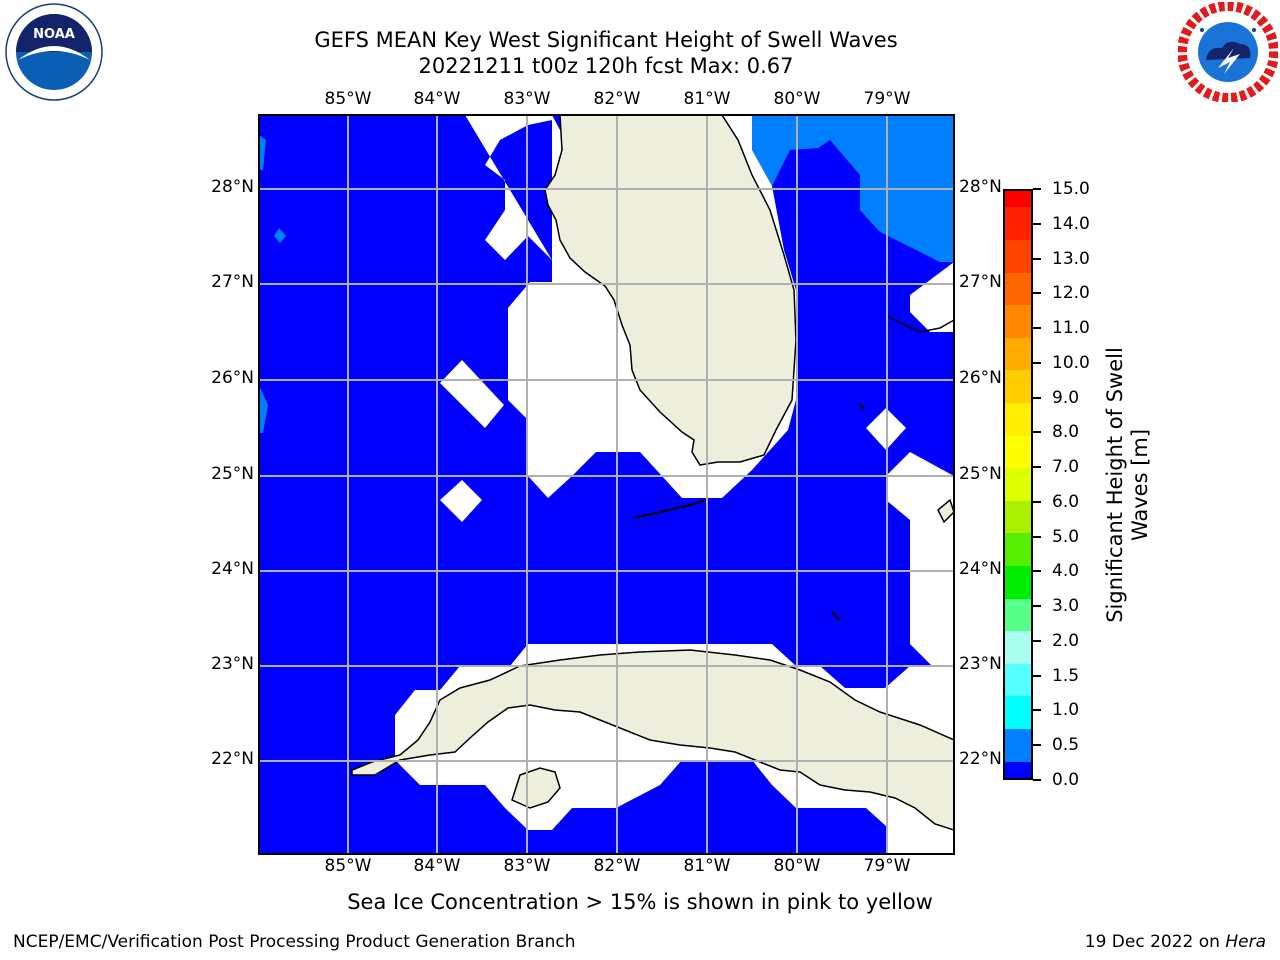  What do you see at coordinates (1066, 536) in the screenshot?
I see `colorbar-label: 5.0` at bounding box center [1066, 536].